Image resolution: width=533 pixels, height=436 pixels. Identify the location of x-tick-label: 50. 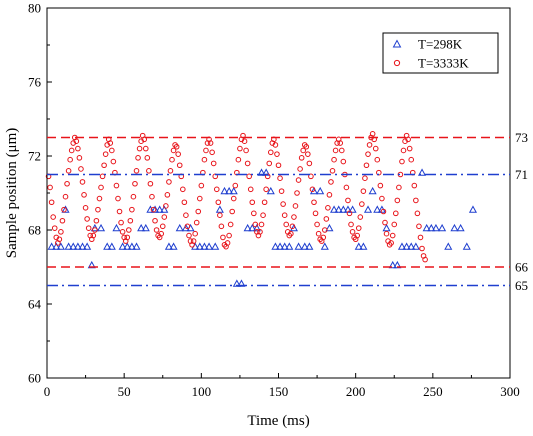
(124, 391).